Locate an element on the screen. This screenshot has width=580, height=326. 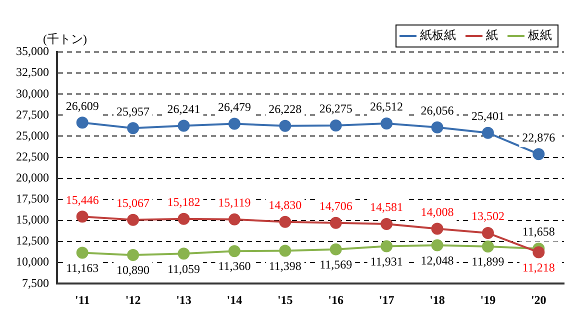
data-label: 26,241 is located at coordinates (183, 109).